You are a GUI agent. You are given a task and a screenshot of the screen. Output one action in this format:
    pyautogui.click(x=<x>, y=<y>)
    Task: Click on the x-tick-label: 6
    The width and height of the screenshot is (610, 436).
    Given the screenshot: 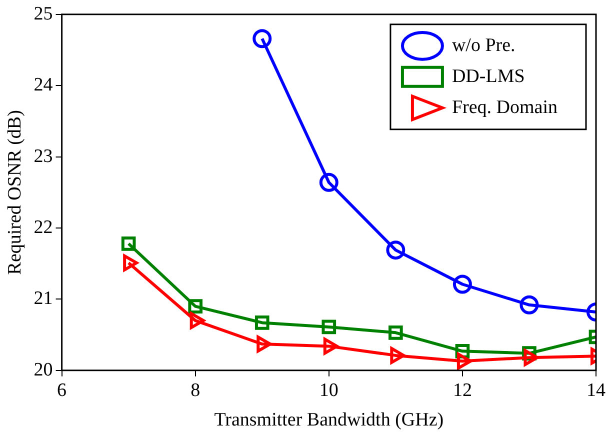 What is the action you would take?
    pyautogui.click(x=62, y=390)
    